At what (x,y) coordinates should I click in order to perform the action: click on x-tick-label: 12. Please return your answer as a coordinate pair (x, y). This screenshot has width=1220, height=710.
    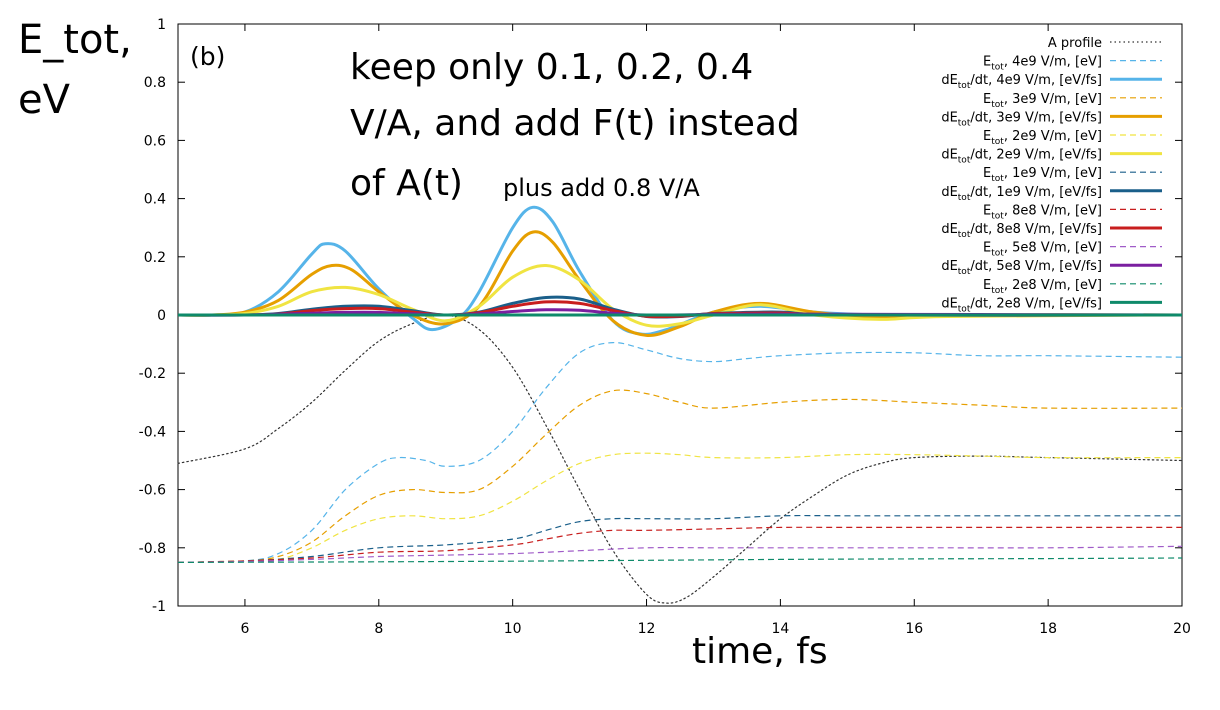
    Looking at the image, I should click on (647, 629).